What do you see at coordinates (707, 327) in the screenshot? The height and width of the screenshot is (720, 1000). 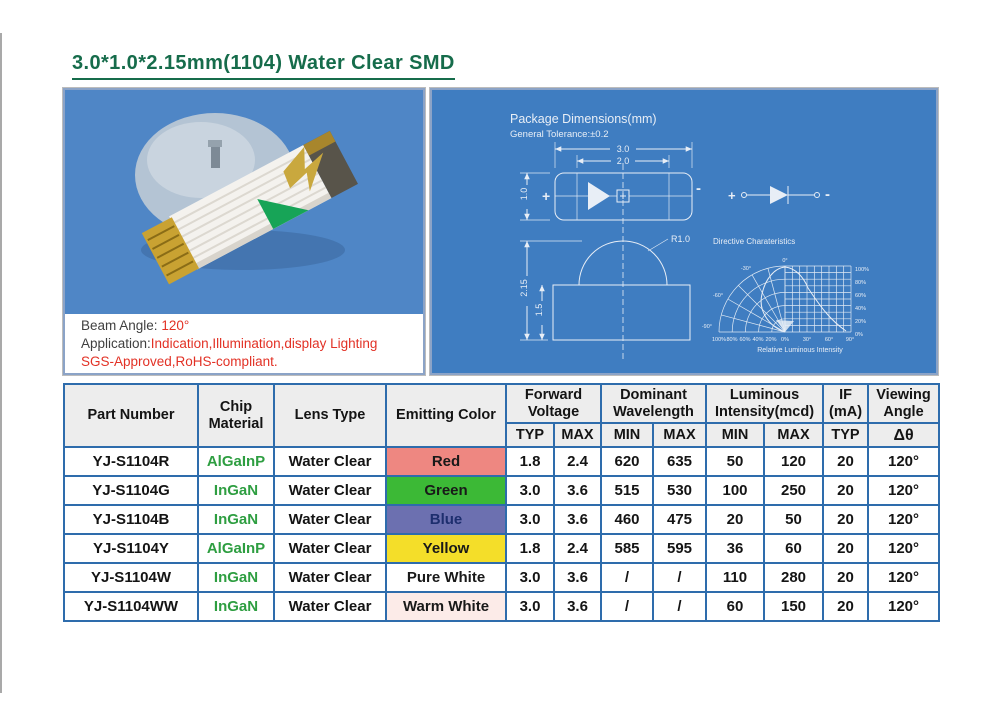 I see `polar-label: -90°` at bounding box center [707, 327].